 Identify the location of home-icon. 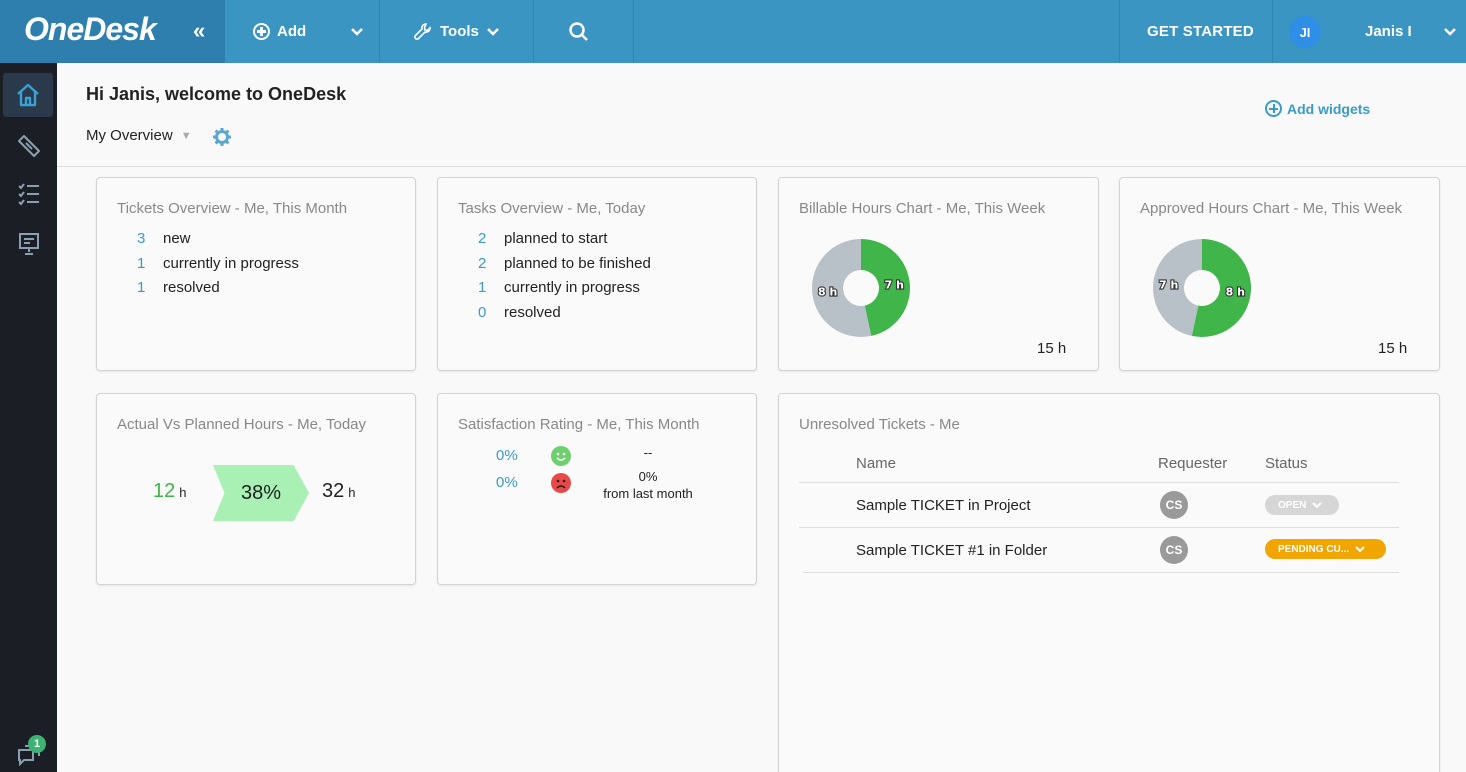
(28, 95).